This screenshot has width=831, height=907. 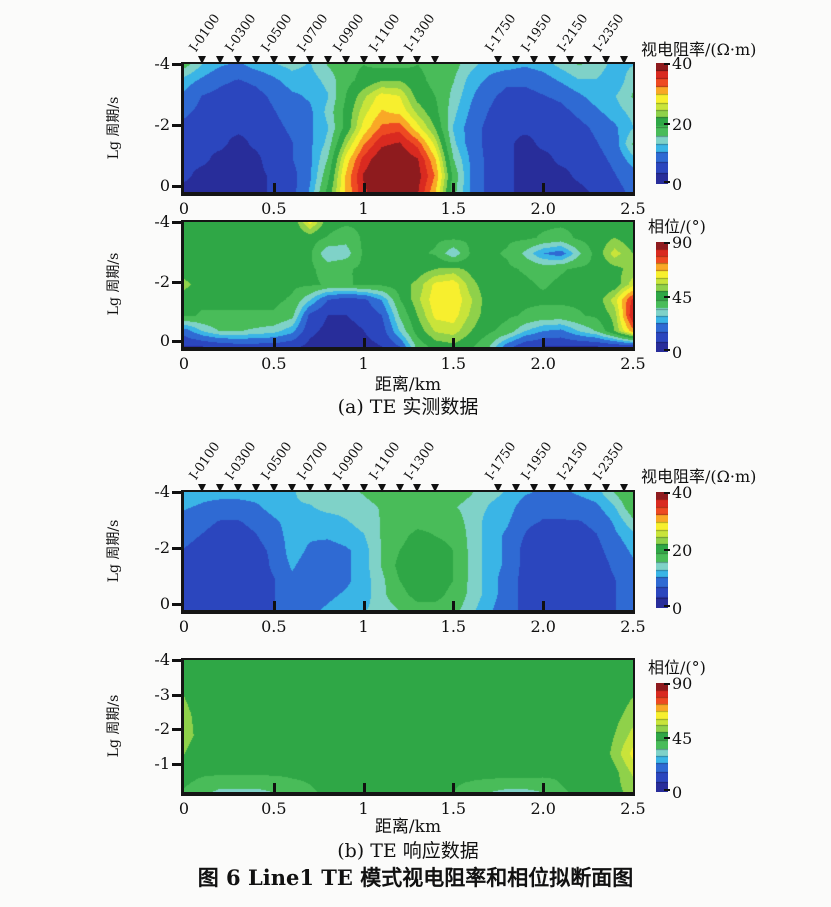 What do you see at coordinates (184, 208) in the screenshot?
I see `x-tick-label-a-resistivity: 0` at bounding box center [184, 208].